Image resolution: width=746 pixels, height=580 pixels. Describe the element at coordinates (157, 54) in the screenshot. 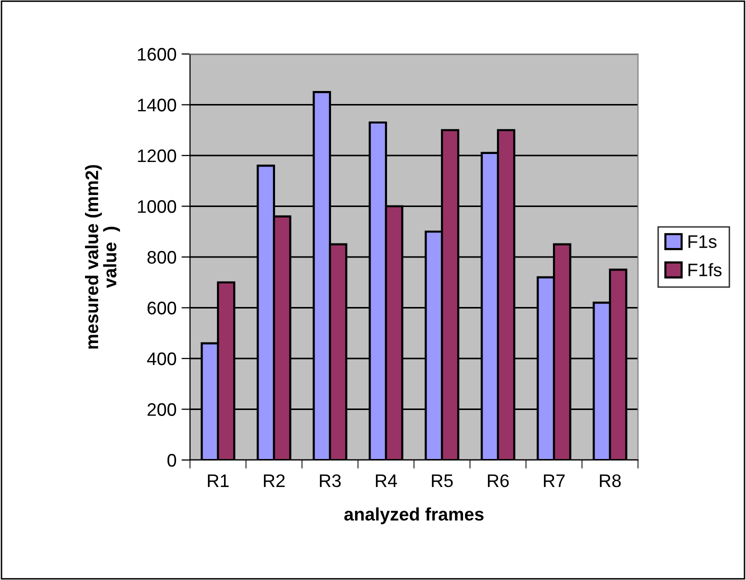

I see `y-tick-label: 1600` at that location.